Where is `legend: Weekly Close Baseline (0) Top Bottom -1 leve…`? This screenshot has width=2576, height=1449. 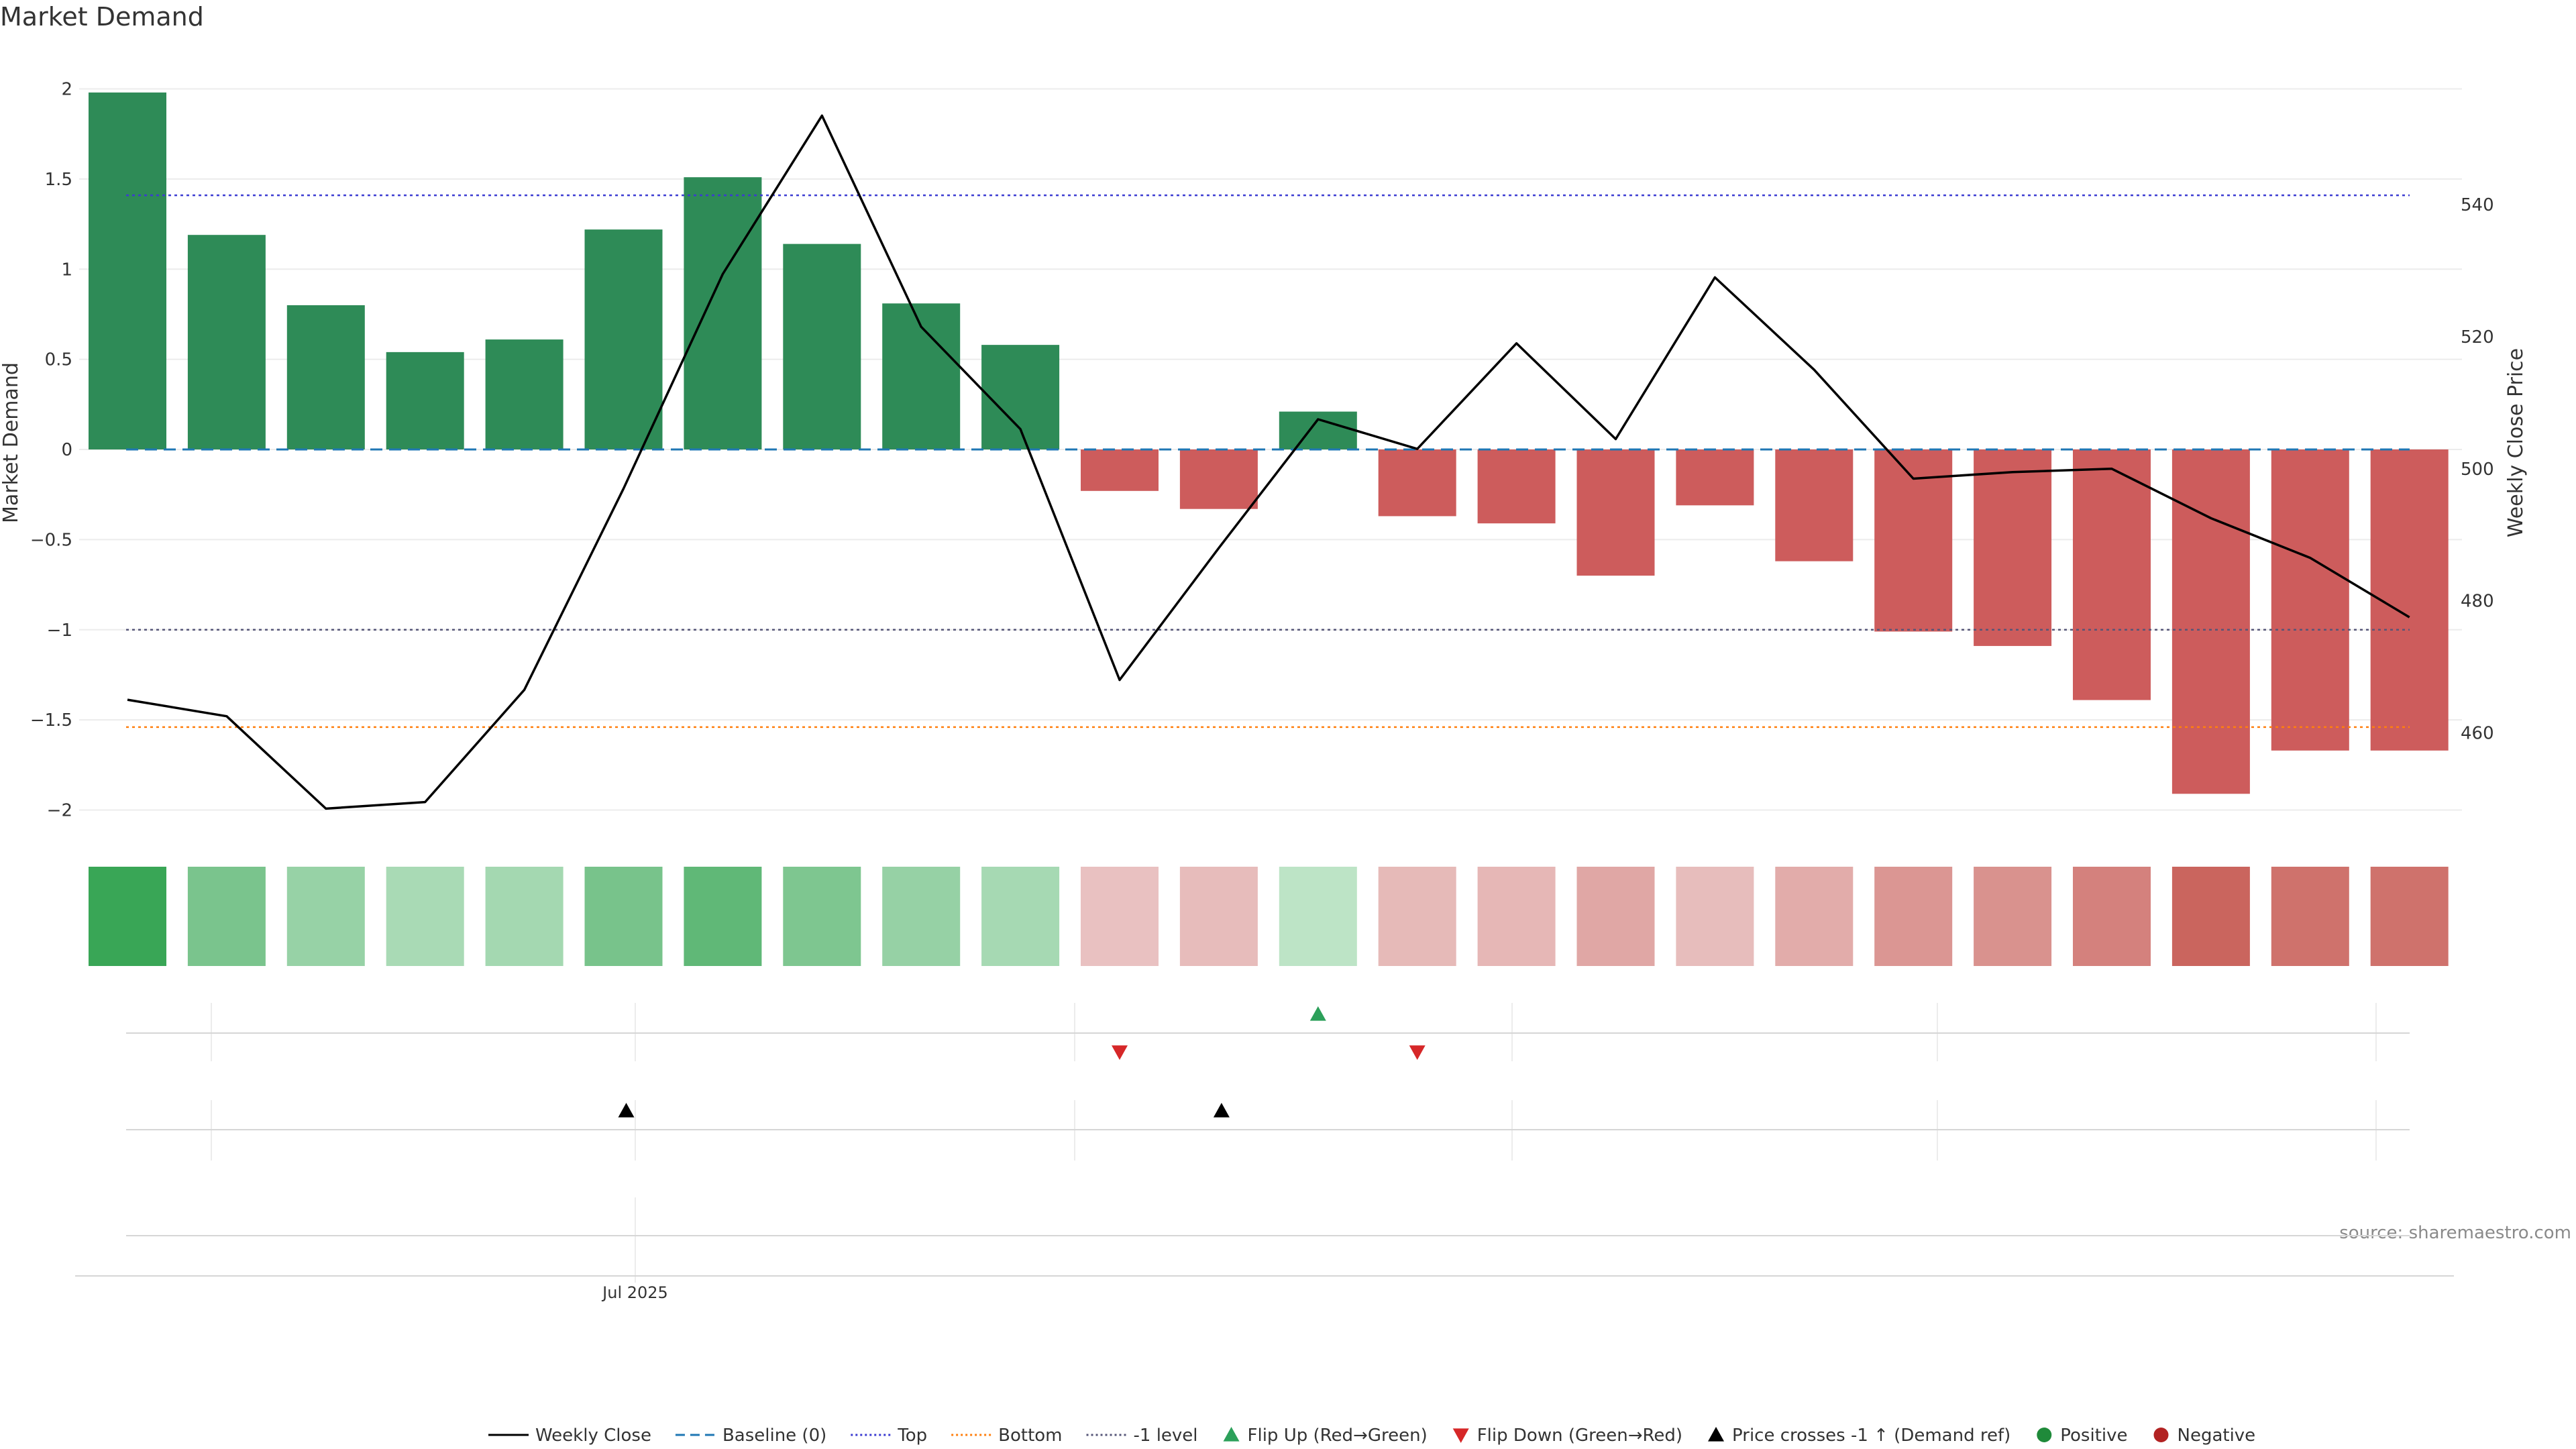
legend: Weekly Close Baseline (0) Top Bottom -1 leve… is located at coordinates (1371, 1436).